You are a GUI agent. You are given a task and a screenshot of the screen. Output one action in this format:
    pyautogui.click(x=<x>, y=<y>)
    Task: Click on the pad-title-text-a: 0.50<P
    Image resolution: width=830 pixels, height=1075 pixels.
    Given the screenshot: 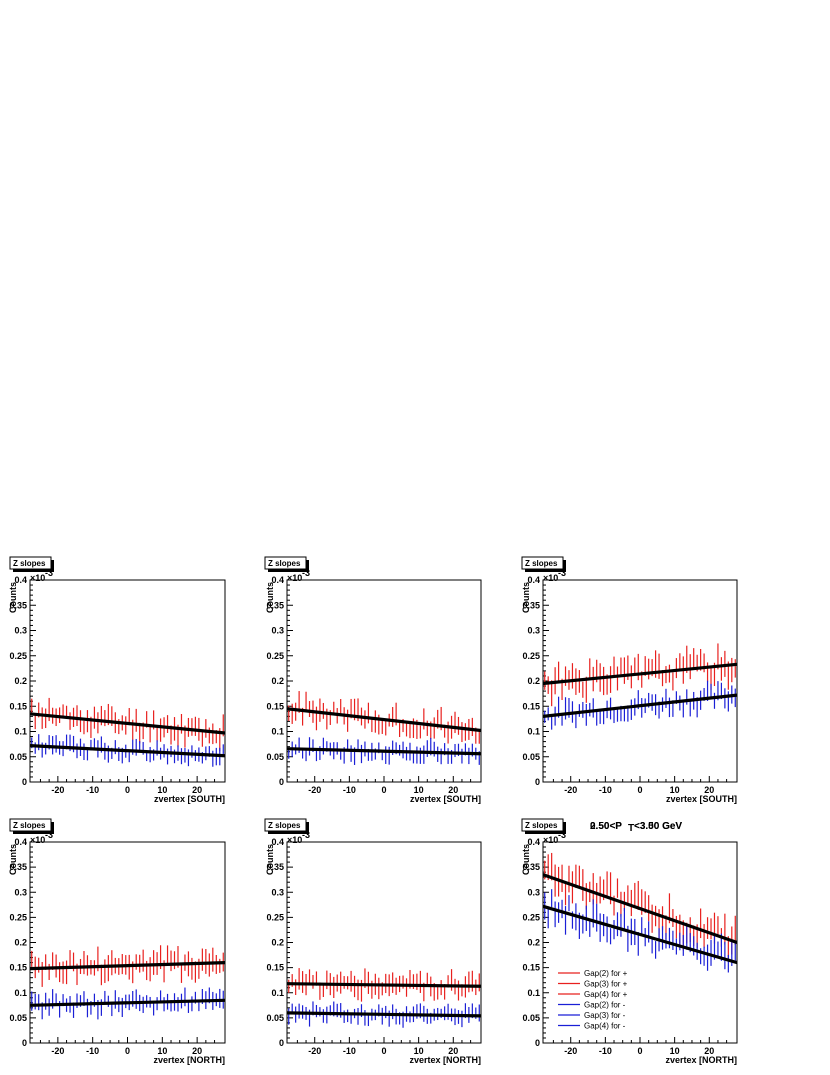 What is the action you would take?
    pyautogui.click(x=606, y=826)
    